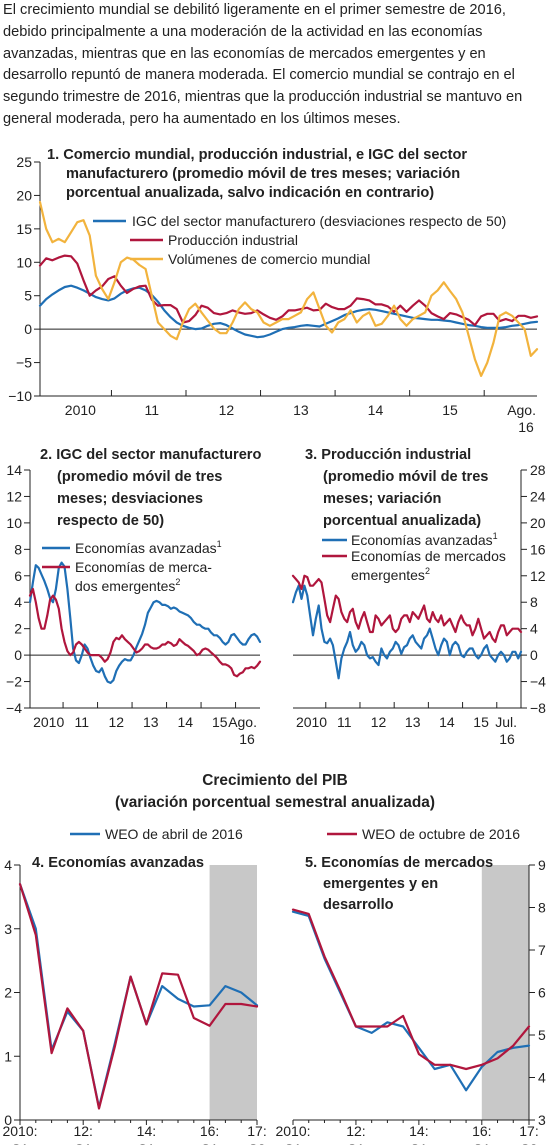 This screenshot has height=1145, width=550. Describe the element at coordinates (139, 477) in the screenshot. I see `panel-2-title-line-2: (promedio móvil de tres` at that location.